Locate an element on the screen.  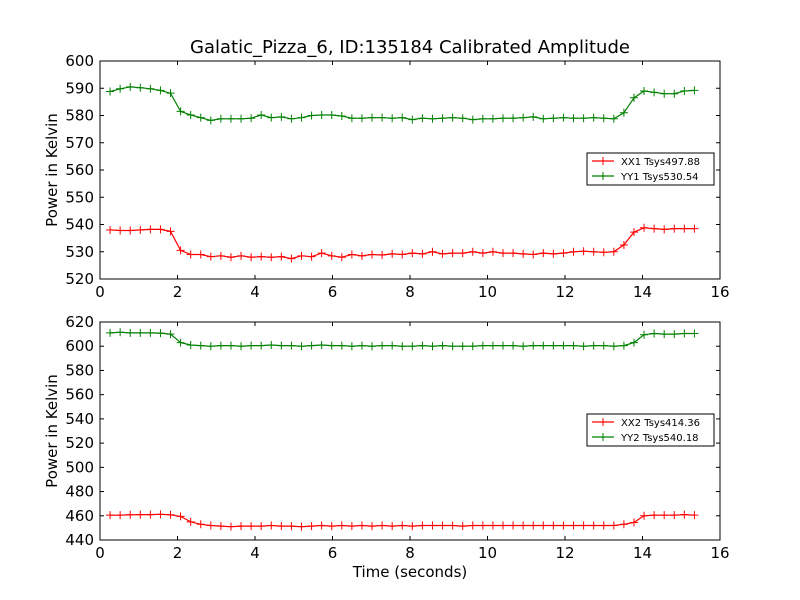
x-tick-label: 0 is located at coordinates (100, 553).